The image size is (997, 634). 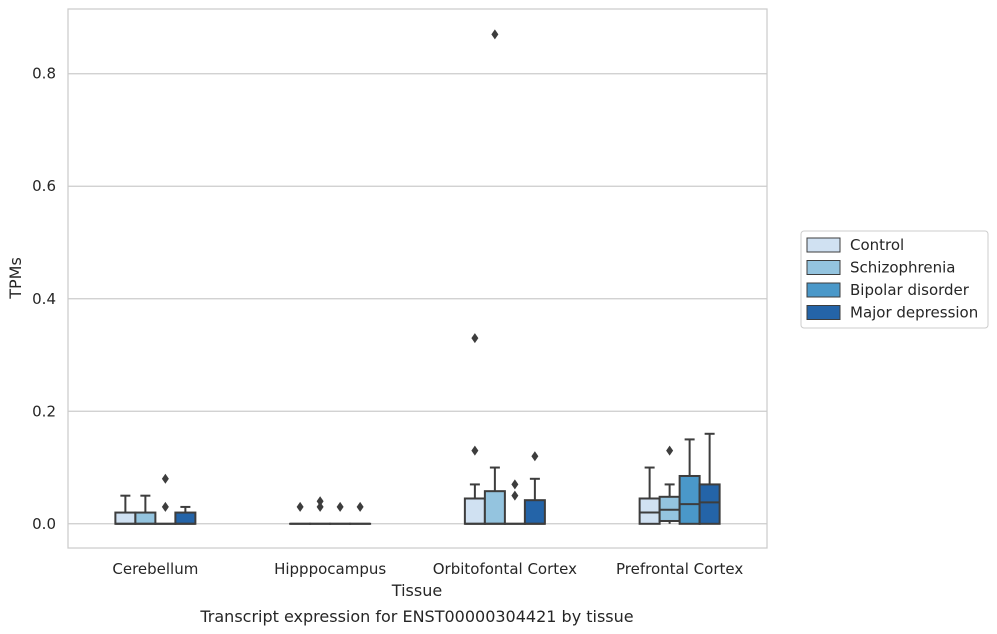 What do you see at coordinates (44, 411) in the screenshot?
I see `y-tick-label: 0.2` at bounding box center [44, 411].